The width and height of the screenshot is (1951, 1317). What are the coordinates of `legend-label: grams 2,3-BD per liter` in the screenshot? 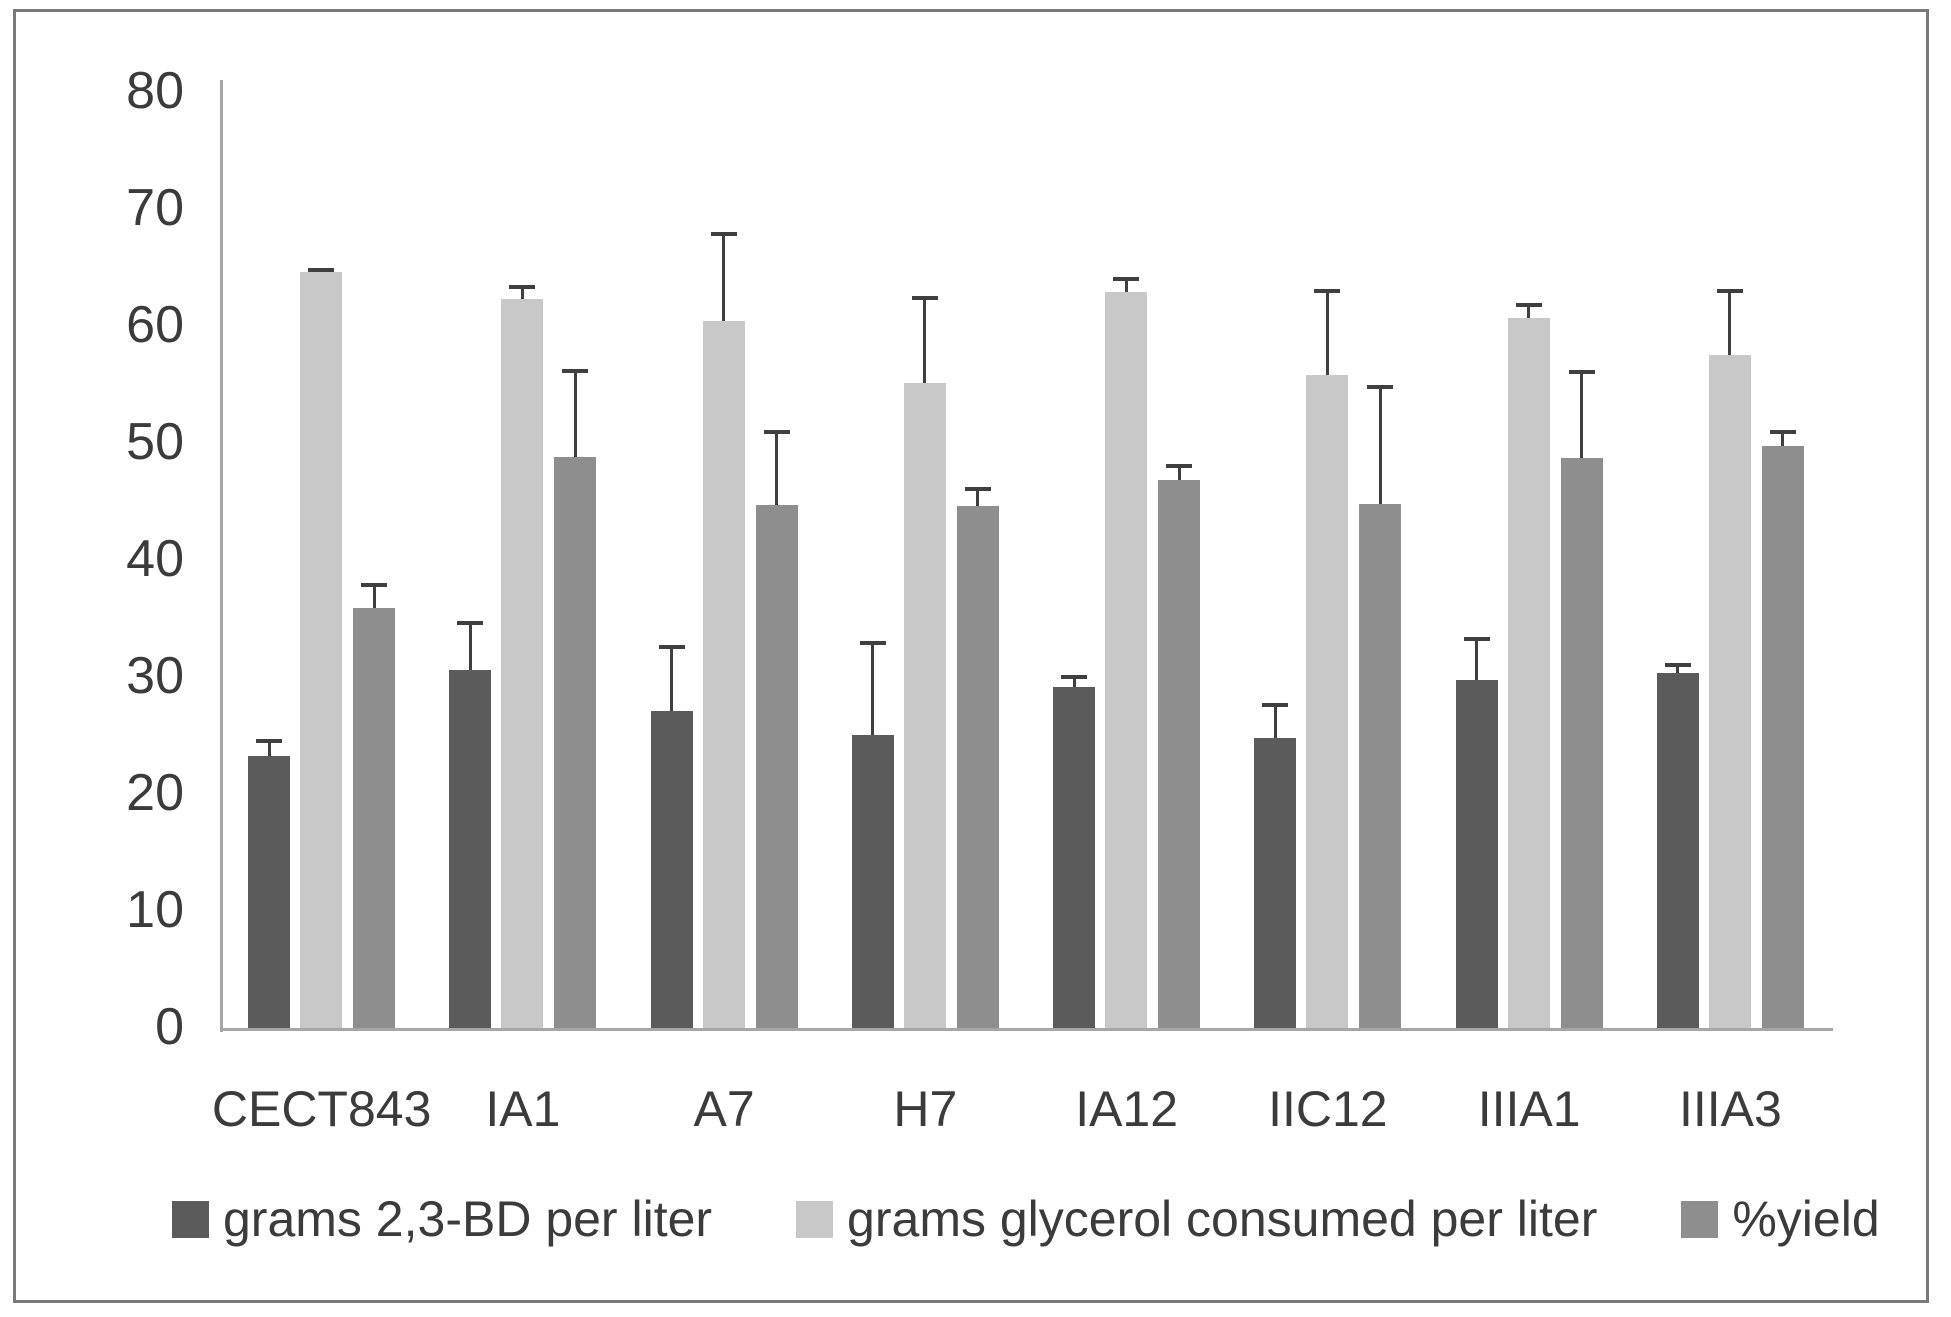 It's located at (468, 1219).